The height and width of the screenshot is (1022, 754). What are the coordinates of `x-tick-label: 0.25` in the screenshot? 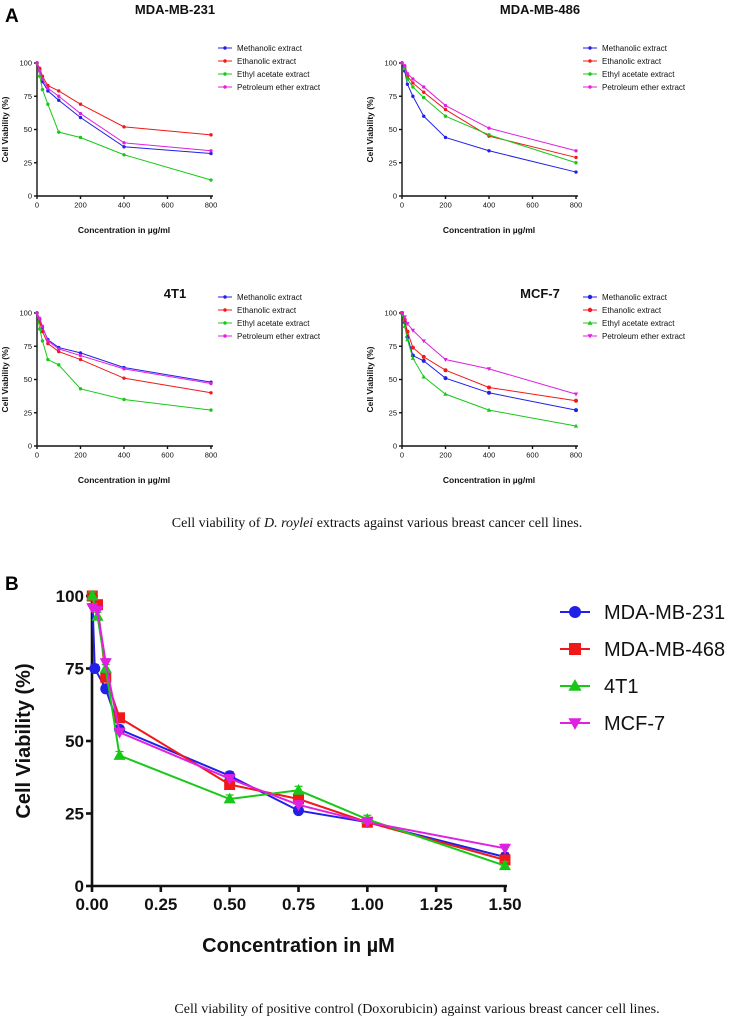 It's located at (160, 904).